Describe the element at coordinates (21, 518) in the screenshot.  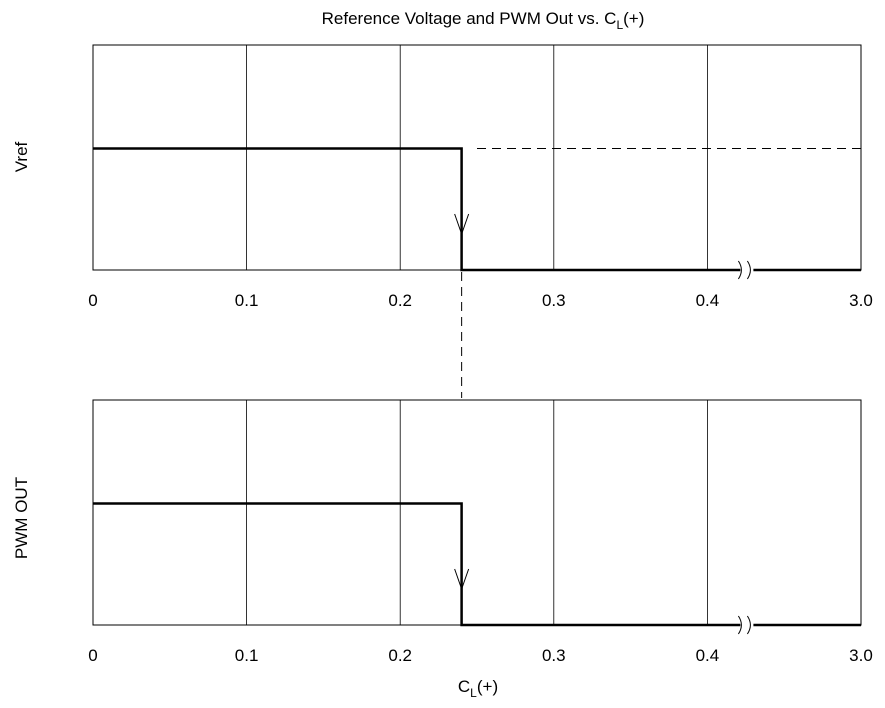
I see `pwm-y-axis-label: PWM OUT` at that location.